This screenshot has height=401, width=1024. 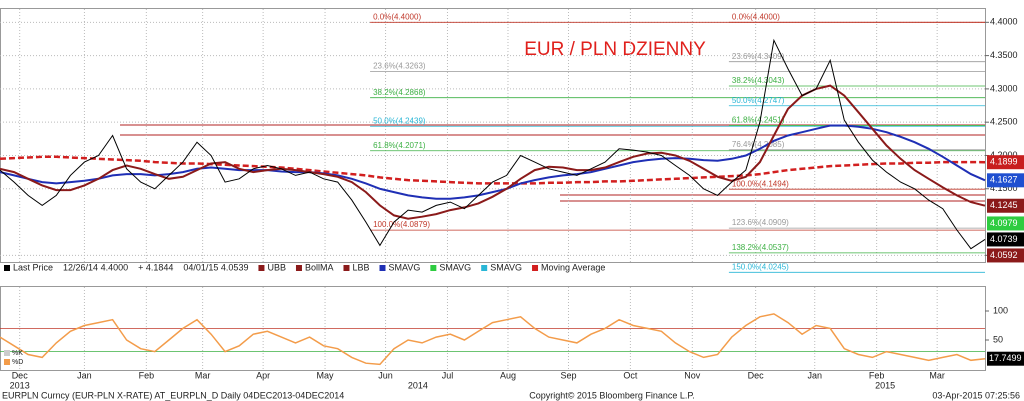 What do you see at coordinates (758, 80) in the screenshot?
I see `fib-label: 38.2%(4.3043)` at bounding box center [758, 80].